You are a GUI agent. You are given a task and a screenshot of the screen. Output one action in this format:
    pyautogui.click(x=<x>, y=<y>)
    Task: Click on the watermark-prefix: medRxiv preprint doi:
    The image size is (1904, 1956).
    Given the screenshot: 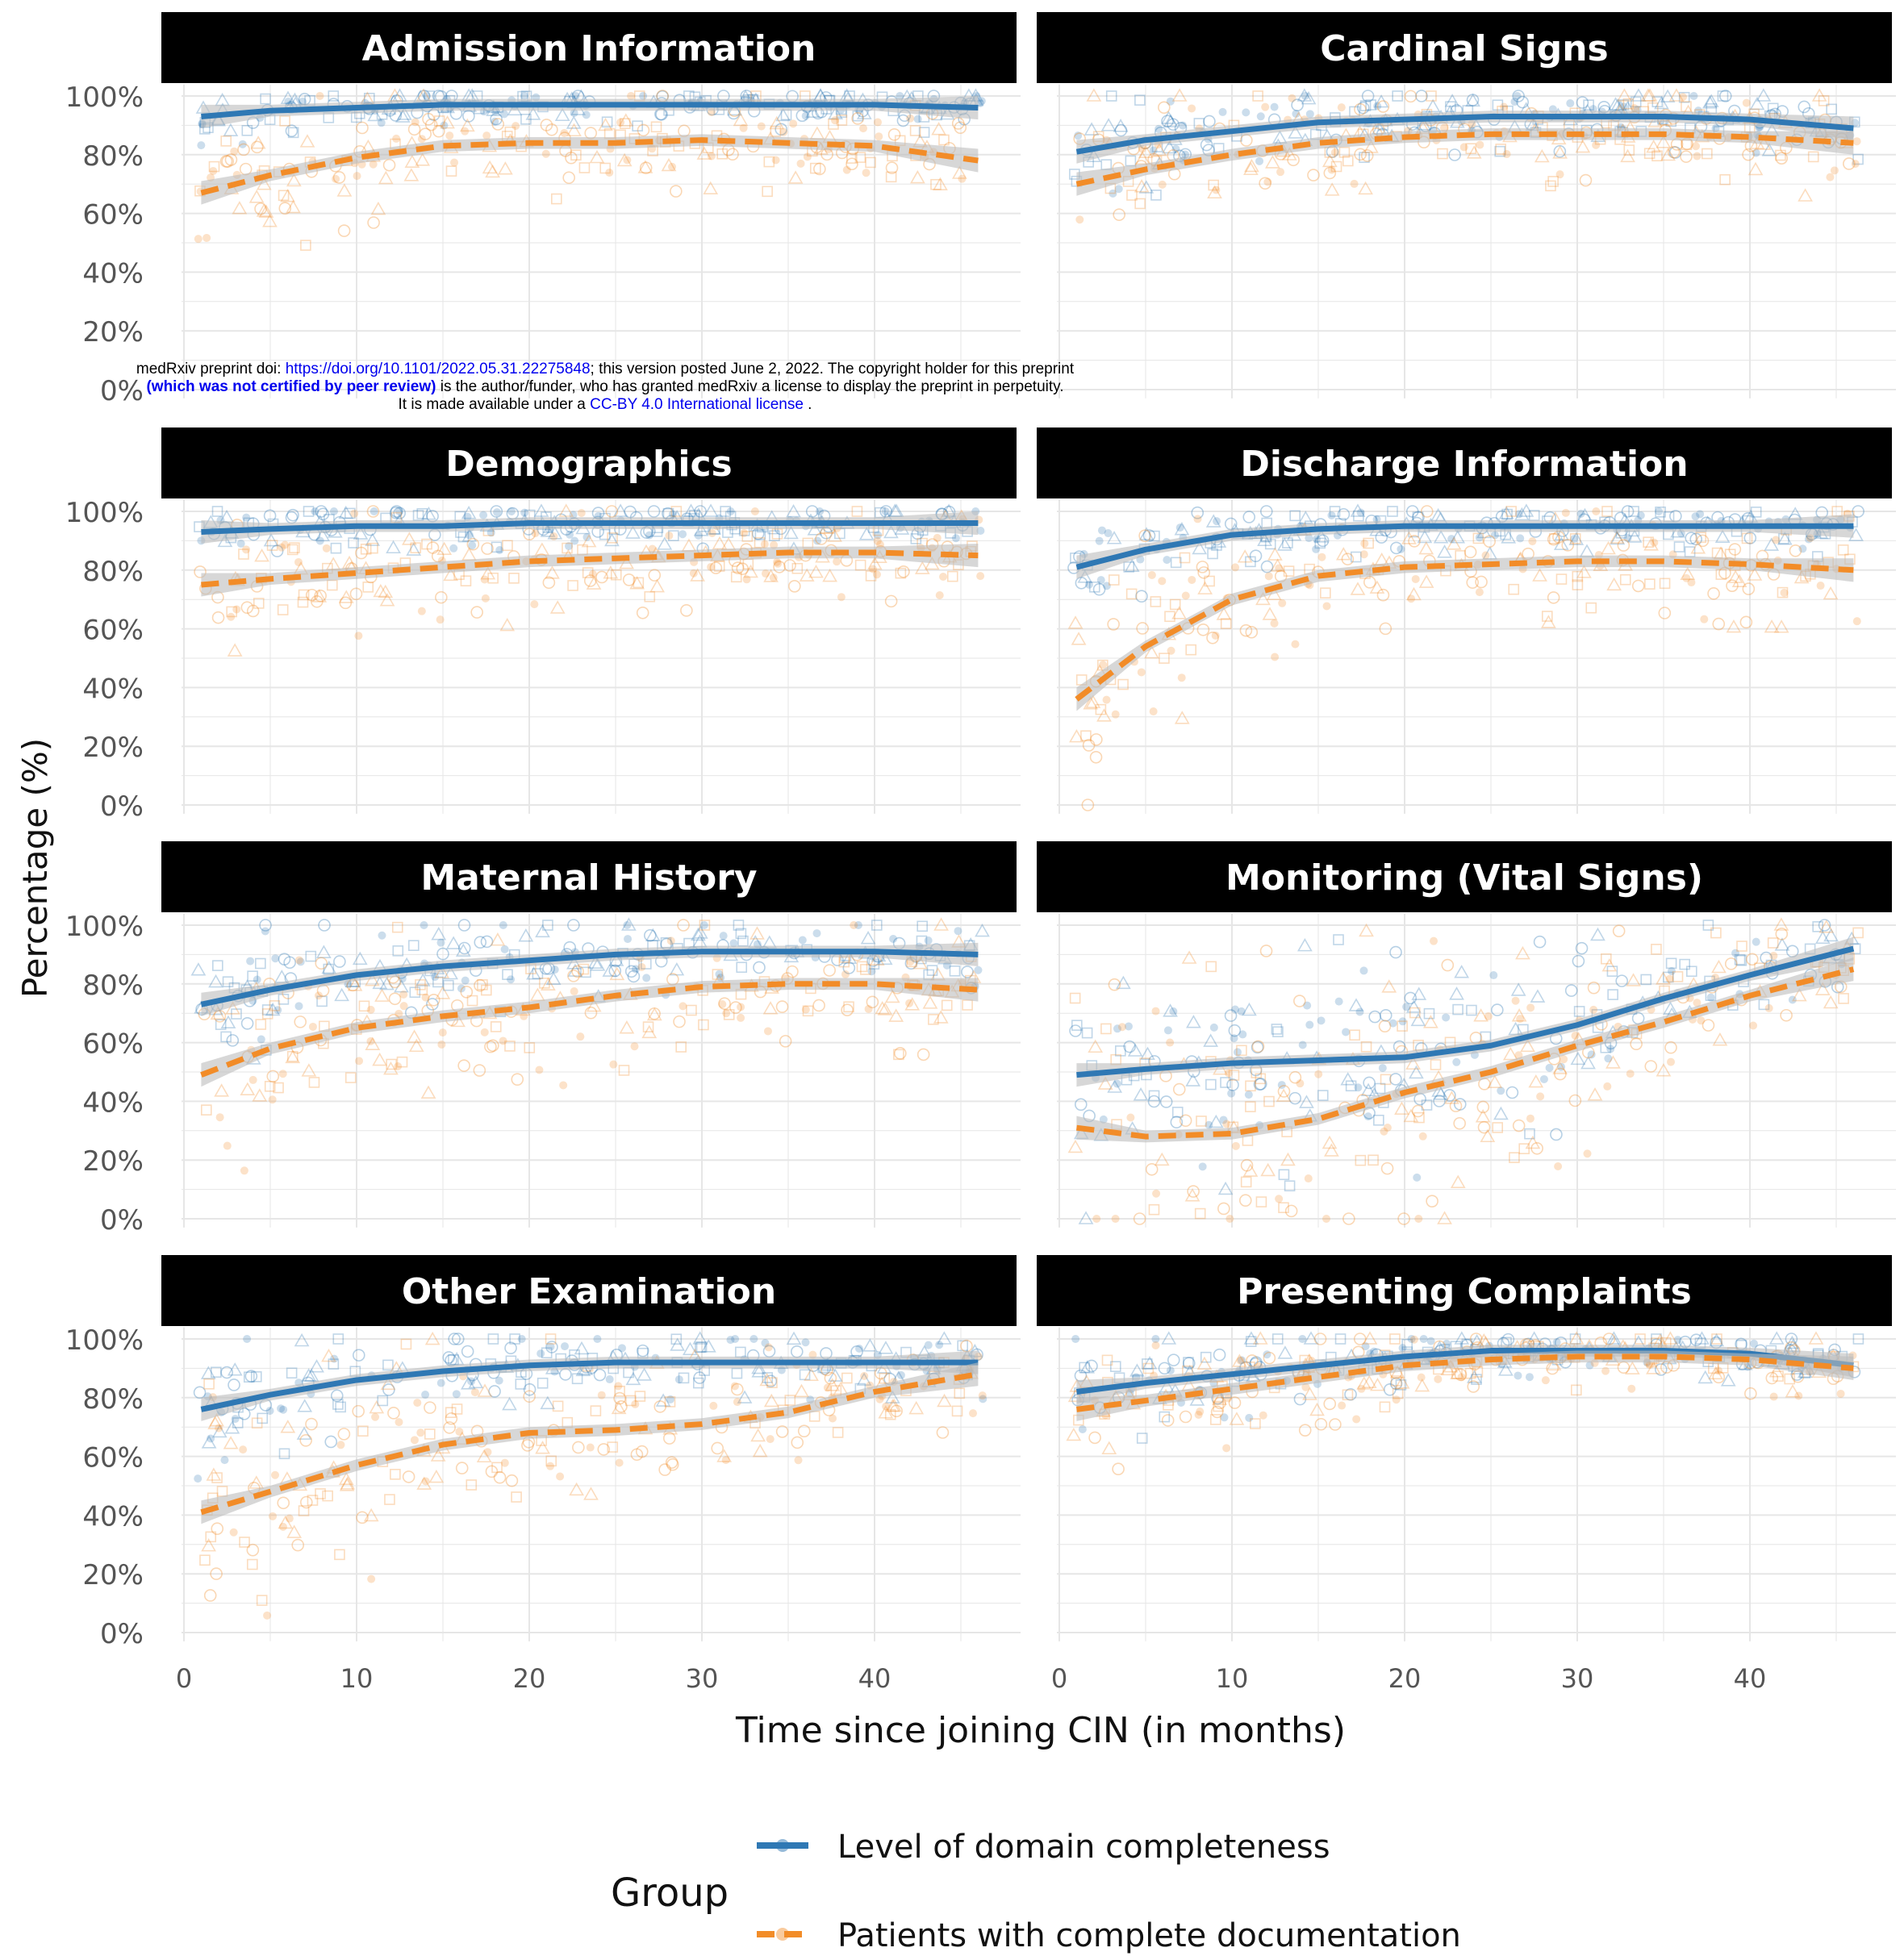 What is the action you would take?
    pyautogui.click(x=211, y=369)
    